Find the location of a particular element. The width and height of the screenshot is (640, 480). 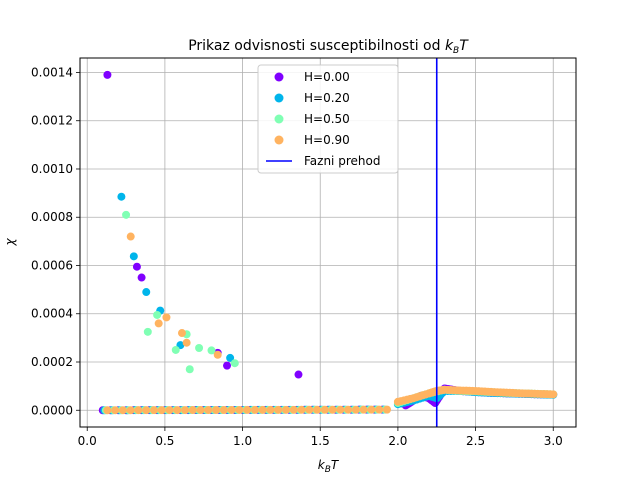

y-axis-label: χ is located at coordinates (10, 242).